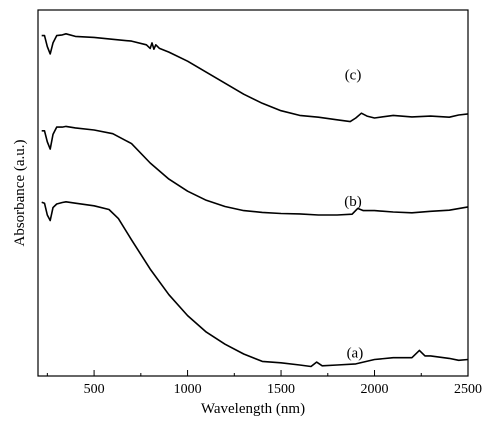 The width and height of the screenshot is (500, 438). Describe the element at coordinates (94, 389) in the screenshot. I see `x-tick-label: 500` at that location.